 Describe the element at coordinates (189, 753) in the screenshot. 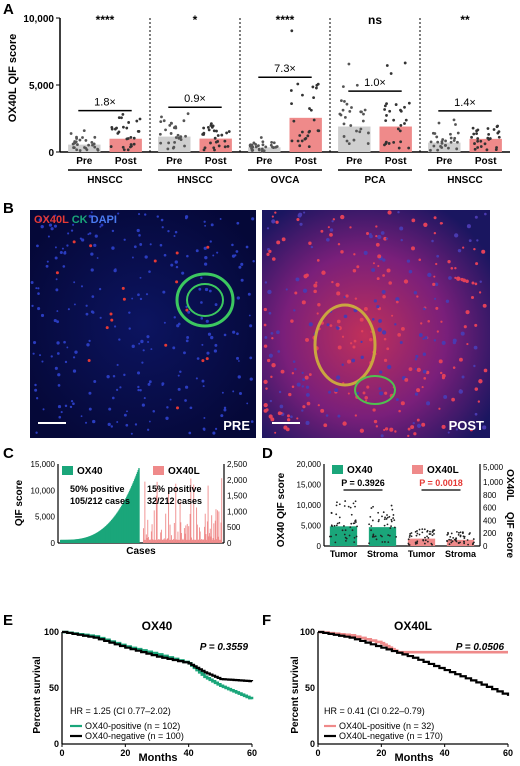

I see `km-xtick: 40` at that location.